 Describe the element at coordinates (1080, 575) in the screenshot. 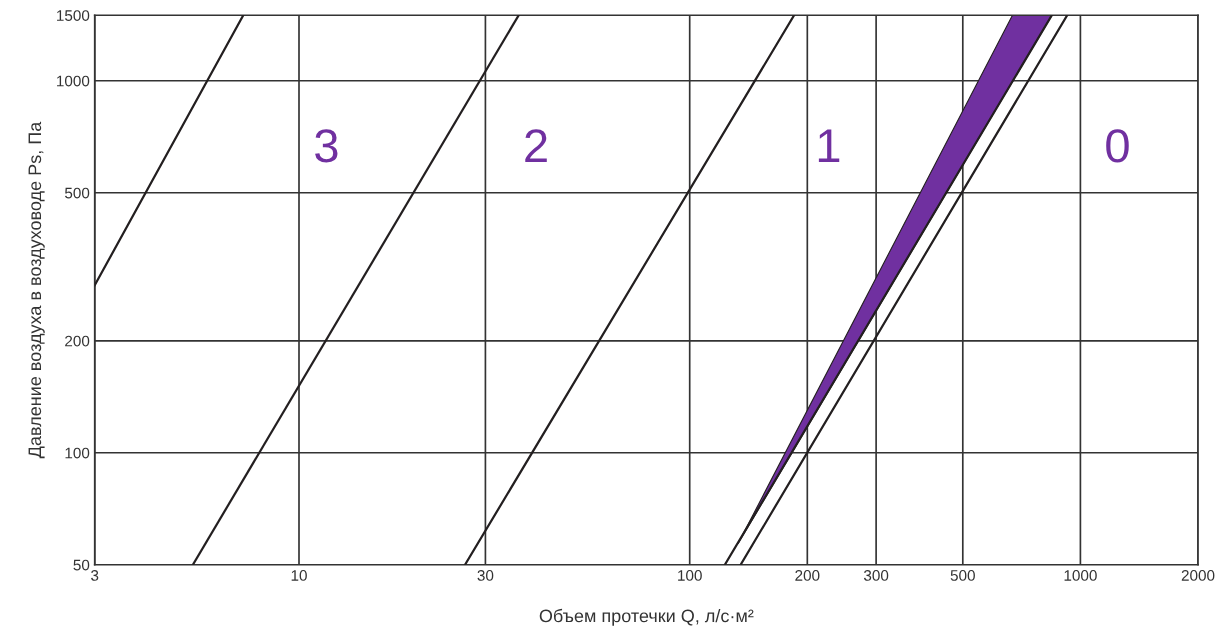

I see `x-tick-label: 1000` at that location.